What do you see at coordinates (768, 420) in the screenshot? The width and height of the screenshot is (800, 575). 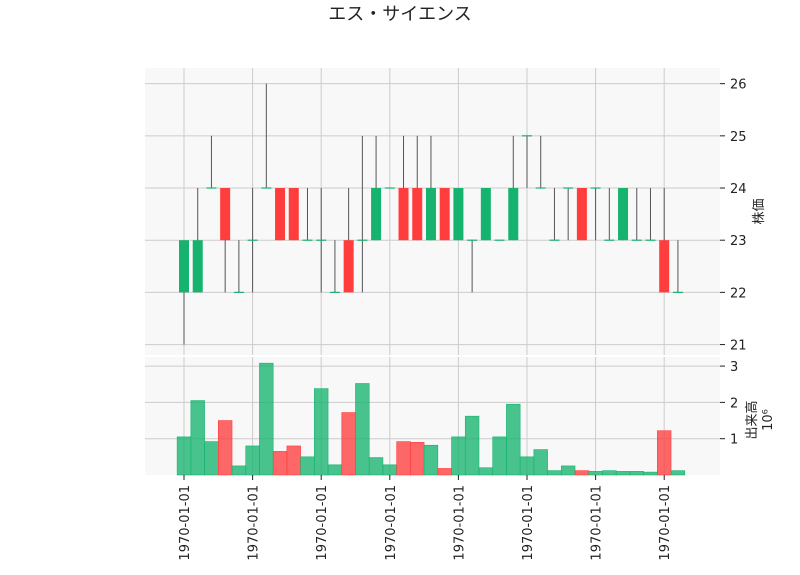 I see `volume-multiplier-label: 10⁶` at bounding box center [768, 420].